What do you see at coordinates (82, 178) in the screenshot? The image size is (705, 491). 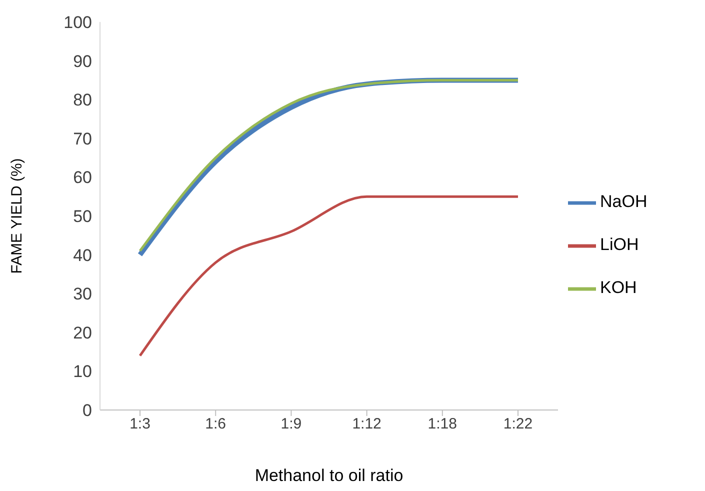 I see `y-tick-label: 60` at bounding box center [82, 178].